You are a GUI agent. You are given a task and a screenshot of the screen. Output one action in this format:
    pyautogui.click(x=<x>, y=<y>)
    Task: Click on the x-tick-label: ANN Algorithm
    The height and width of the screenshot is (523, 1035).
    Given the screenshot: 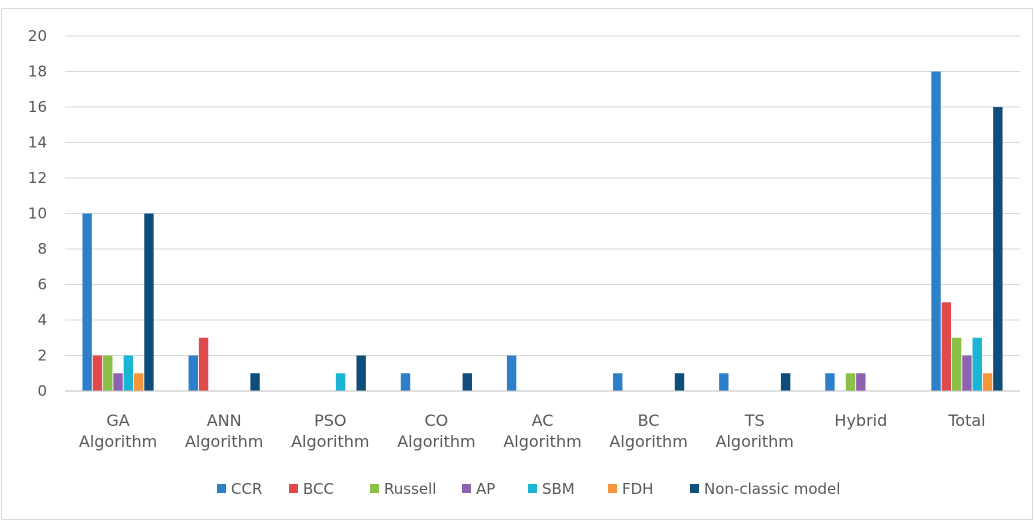 What is the action you would take?
    pyautogui.click(x=224, y=431)
    